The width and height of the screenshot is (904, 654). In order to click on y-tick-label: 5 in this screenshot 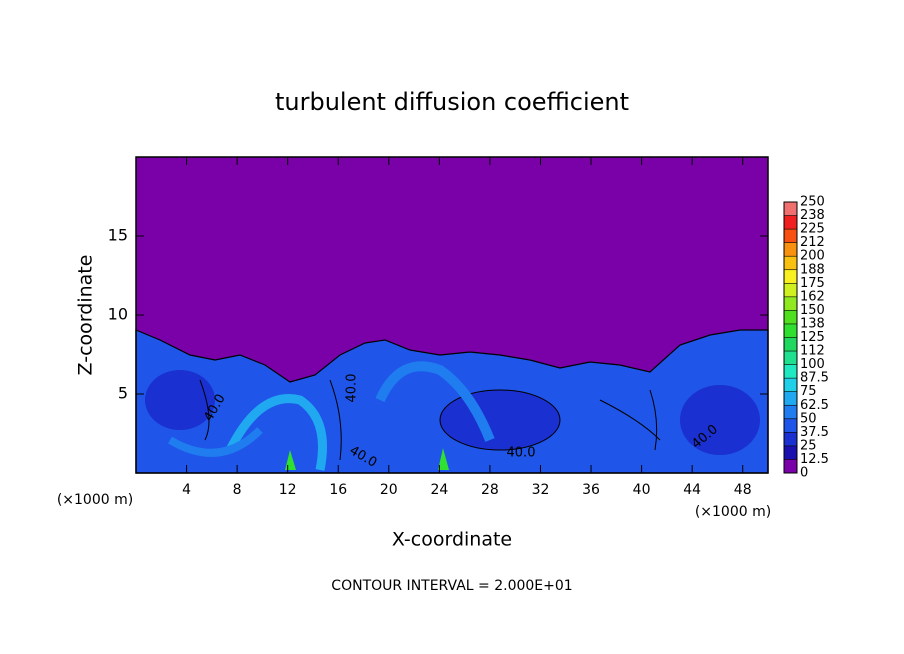, I will do `click(123, 393)`.